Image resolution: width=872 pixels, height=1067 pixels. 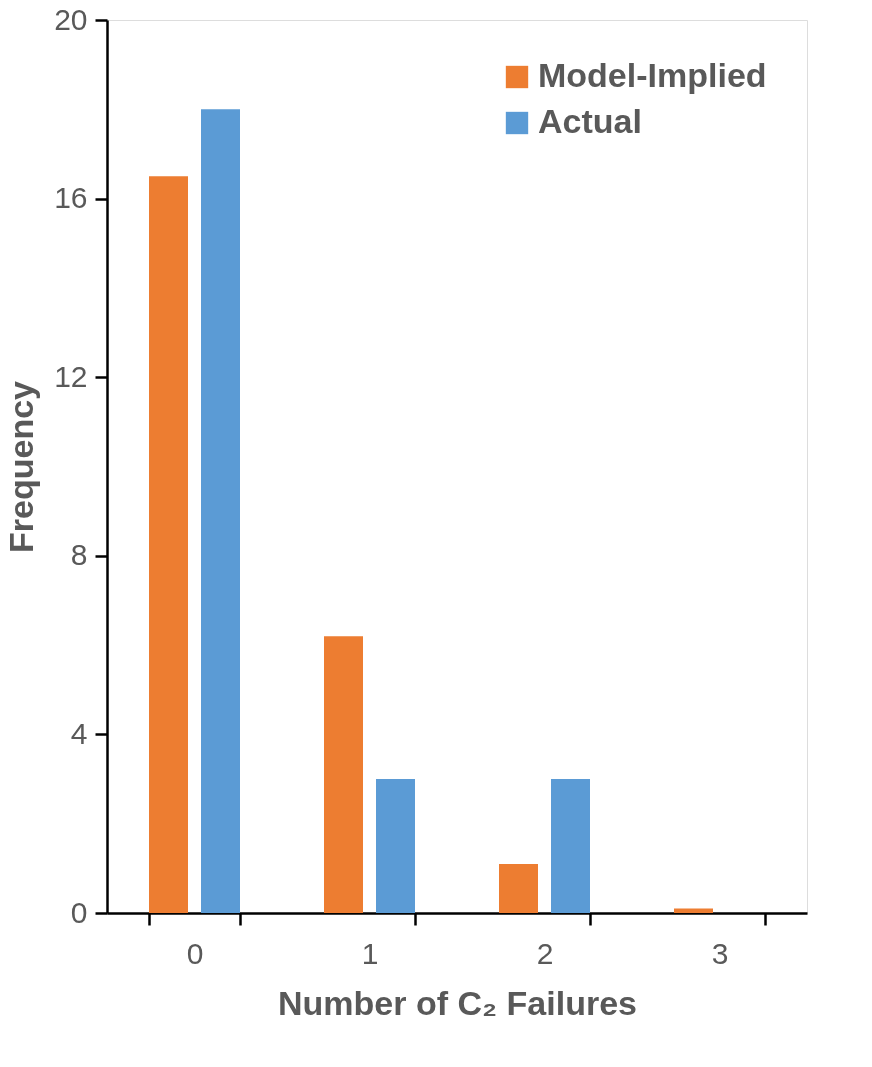 I want to click on y-tick-label: 12, so click(x=71, y=376).